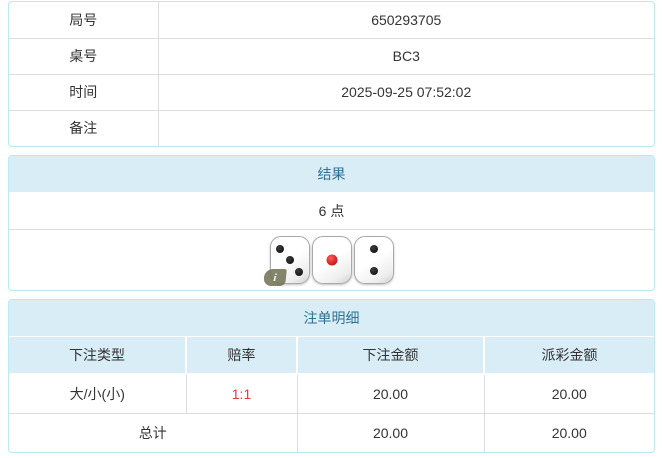 The image size is (663, 458). What do you see at coordinates (568, 356) in the screenshot?
I see `column-header-payout-amount: 派彩金额` at bounding box center [568, 356].